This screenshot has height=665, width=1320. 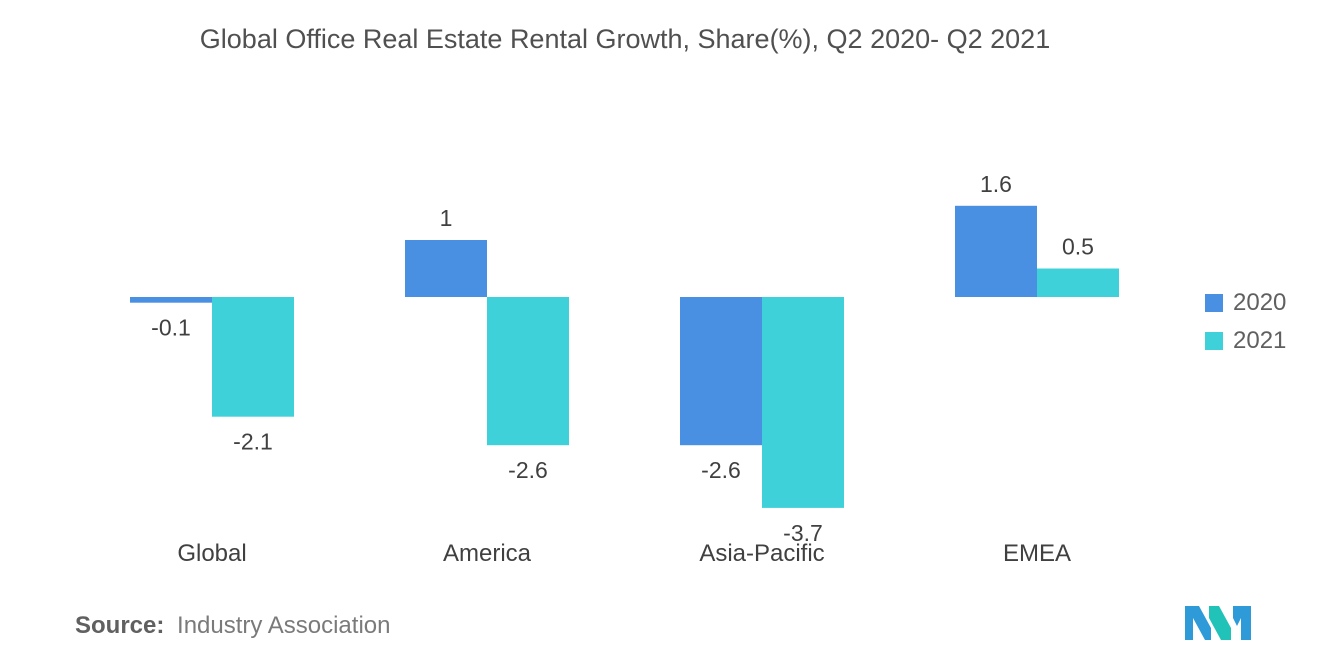 I want to click on source-text: Industry Association, so click(x=284, y=625).